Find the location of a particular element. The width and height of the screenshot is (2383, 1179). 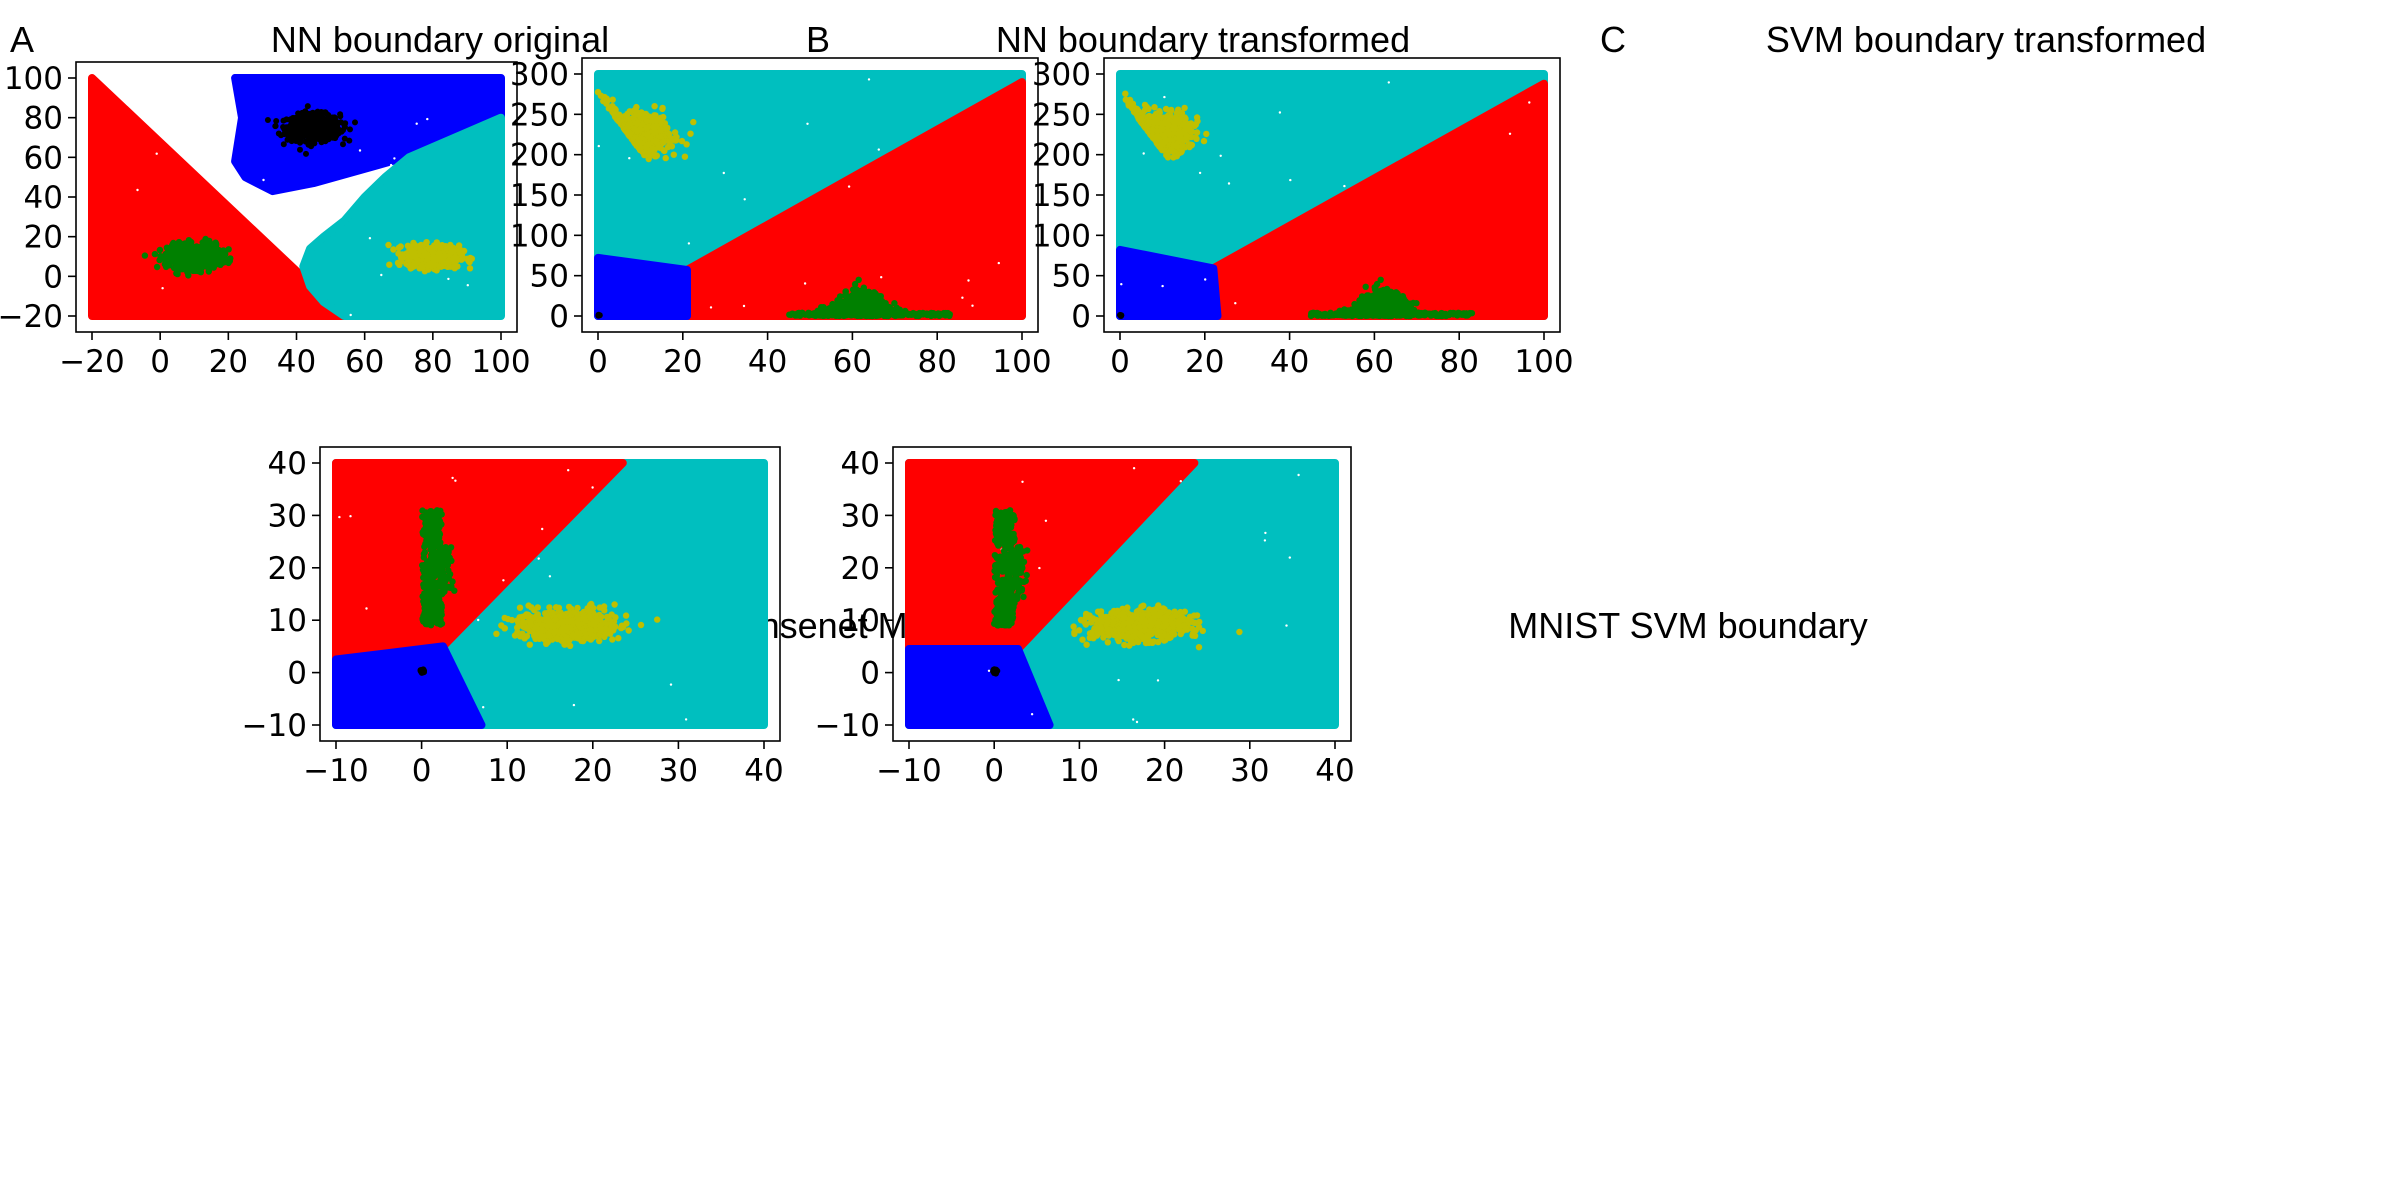

scatter-gaps is located at coordinates (798, 196).